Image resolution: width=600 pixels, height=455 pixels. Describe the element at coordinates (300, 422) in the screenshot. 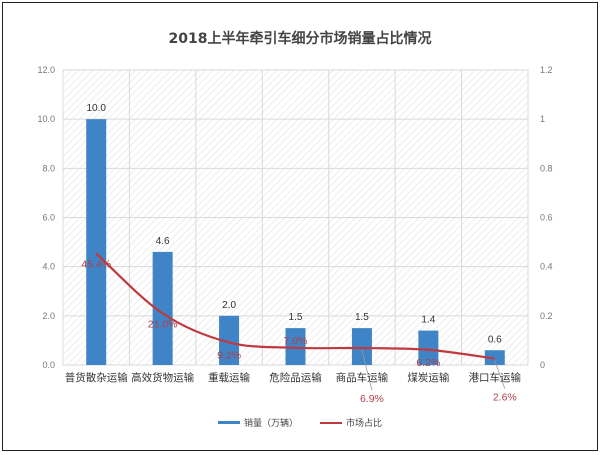

I see `legend: 销量（万辆） 市场占比` at that location.